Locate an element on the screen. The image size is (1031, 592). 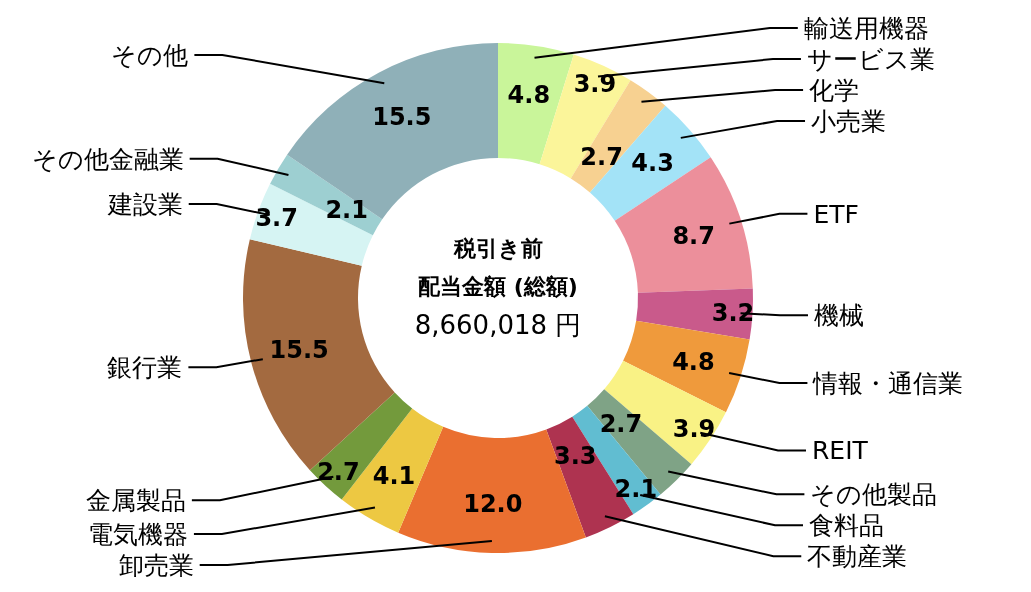
data-label: 3.2 is located at coordinates (733, 313).